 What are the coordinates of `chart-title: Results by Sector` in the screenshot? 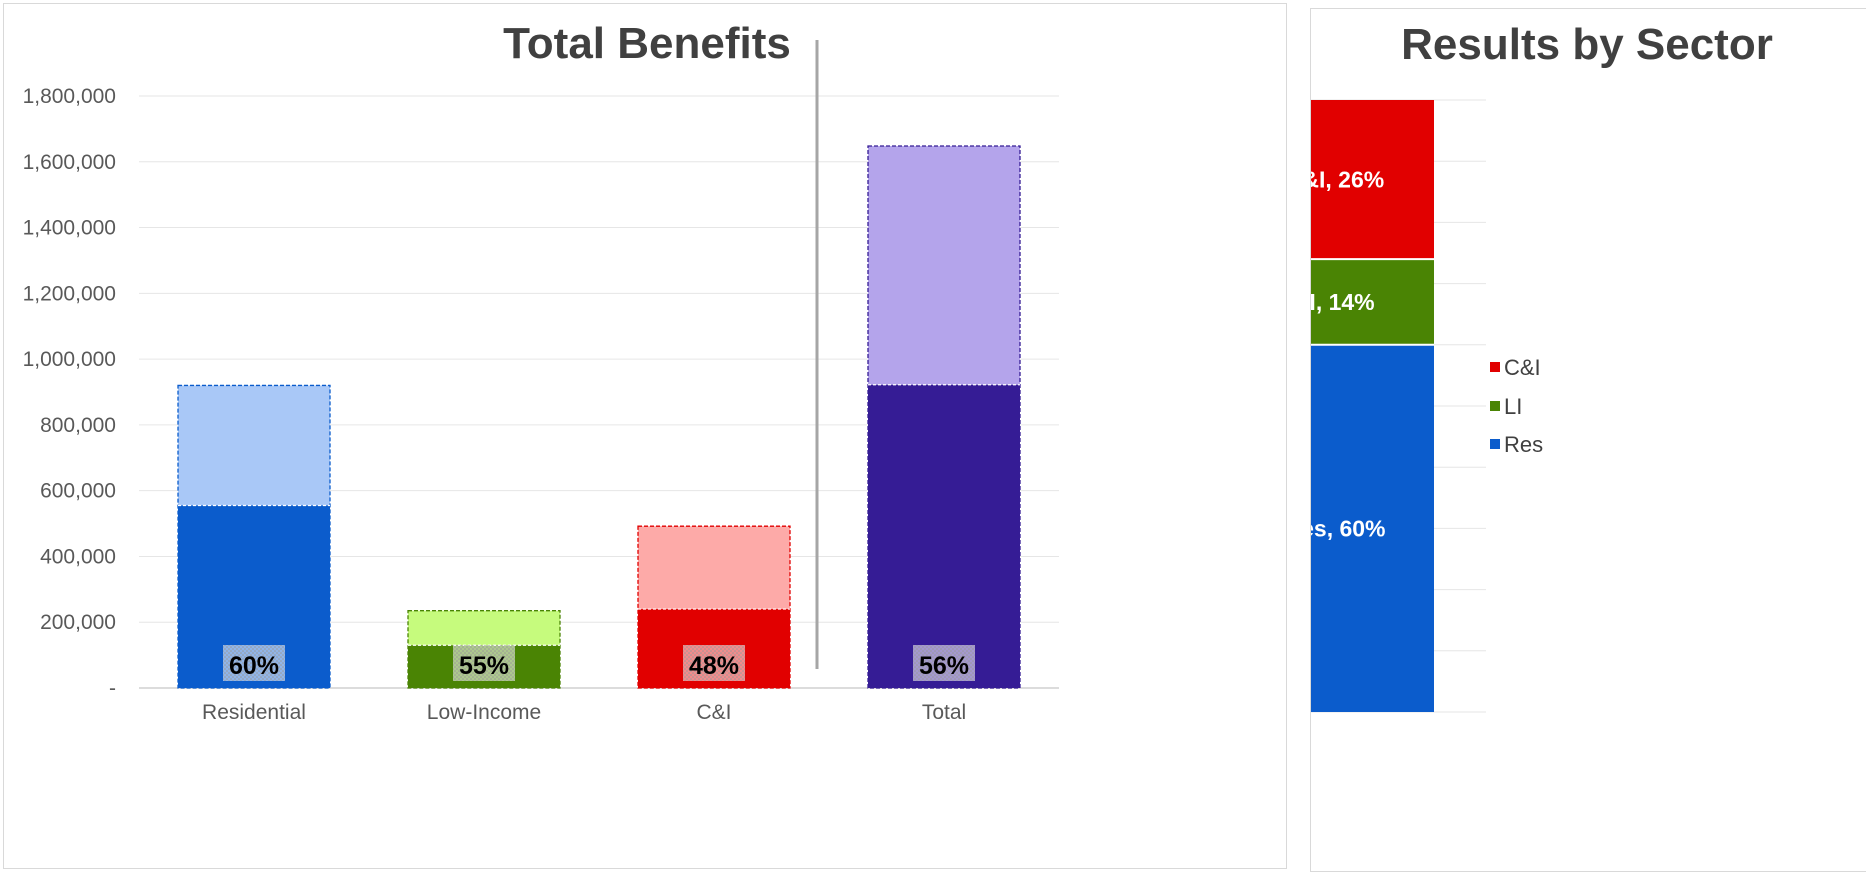 It's located at (1587, 44).